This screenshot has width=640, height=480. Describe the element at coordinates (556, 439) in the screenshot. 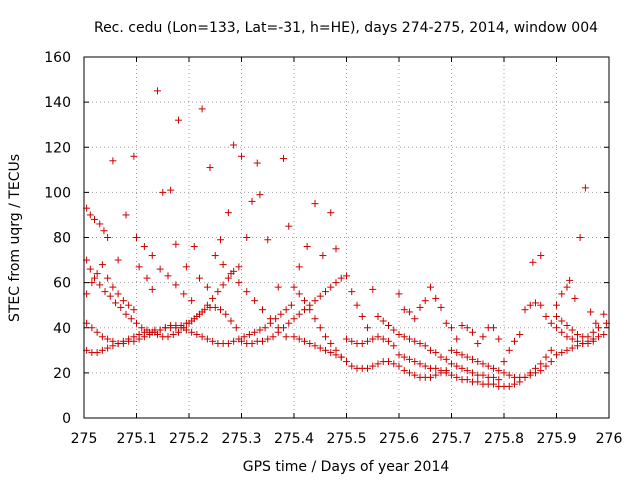

I see `x-tick-label: 275.9` at that location.